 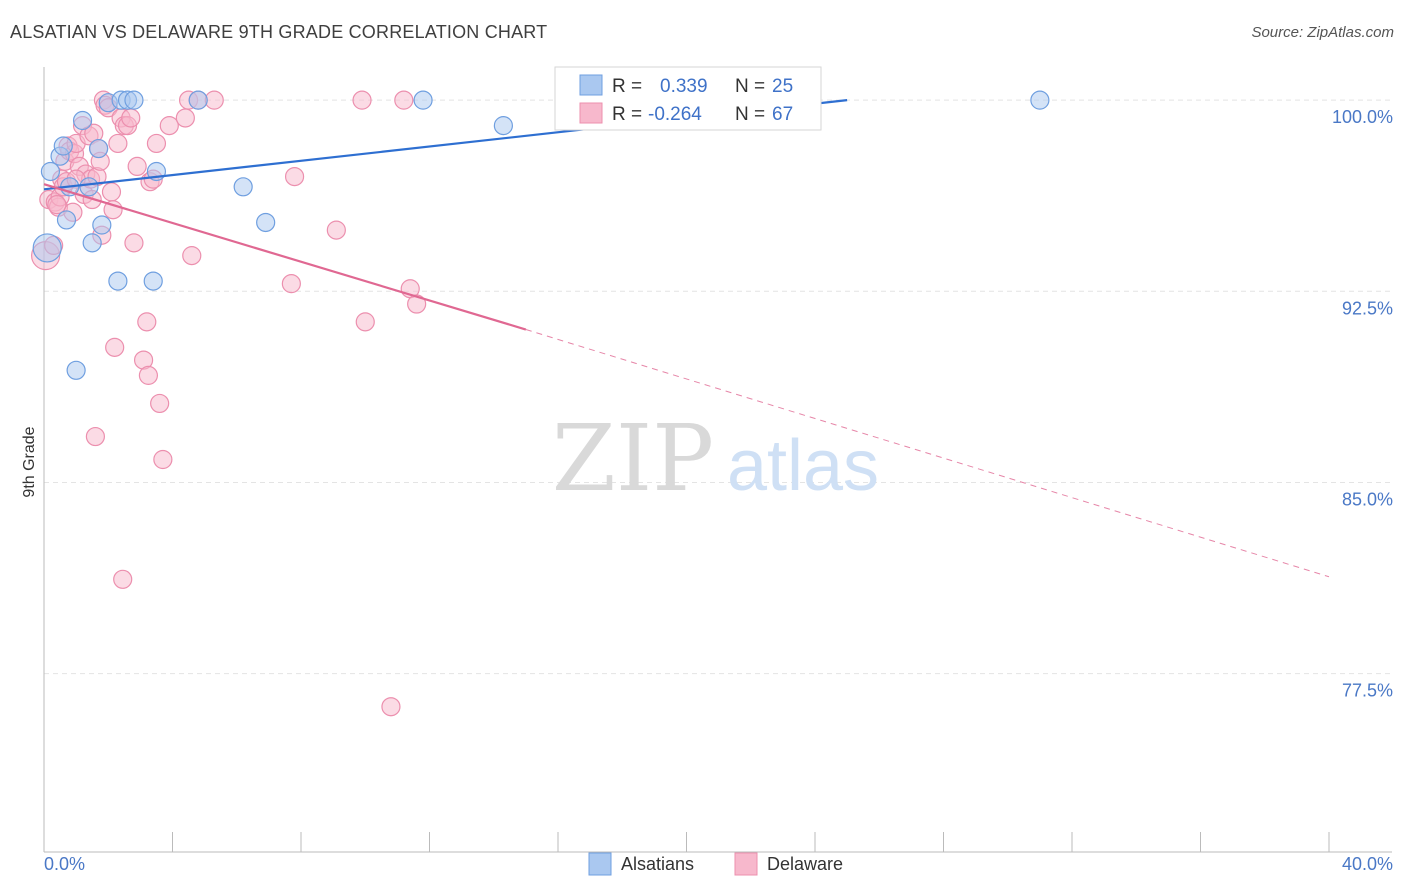 What do you see at coordinates (715, 864) in the screenshot?
I see `series-legend: Alsatians Delaware` at bounding box center [715, 864].